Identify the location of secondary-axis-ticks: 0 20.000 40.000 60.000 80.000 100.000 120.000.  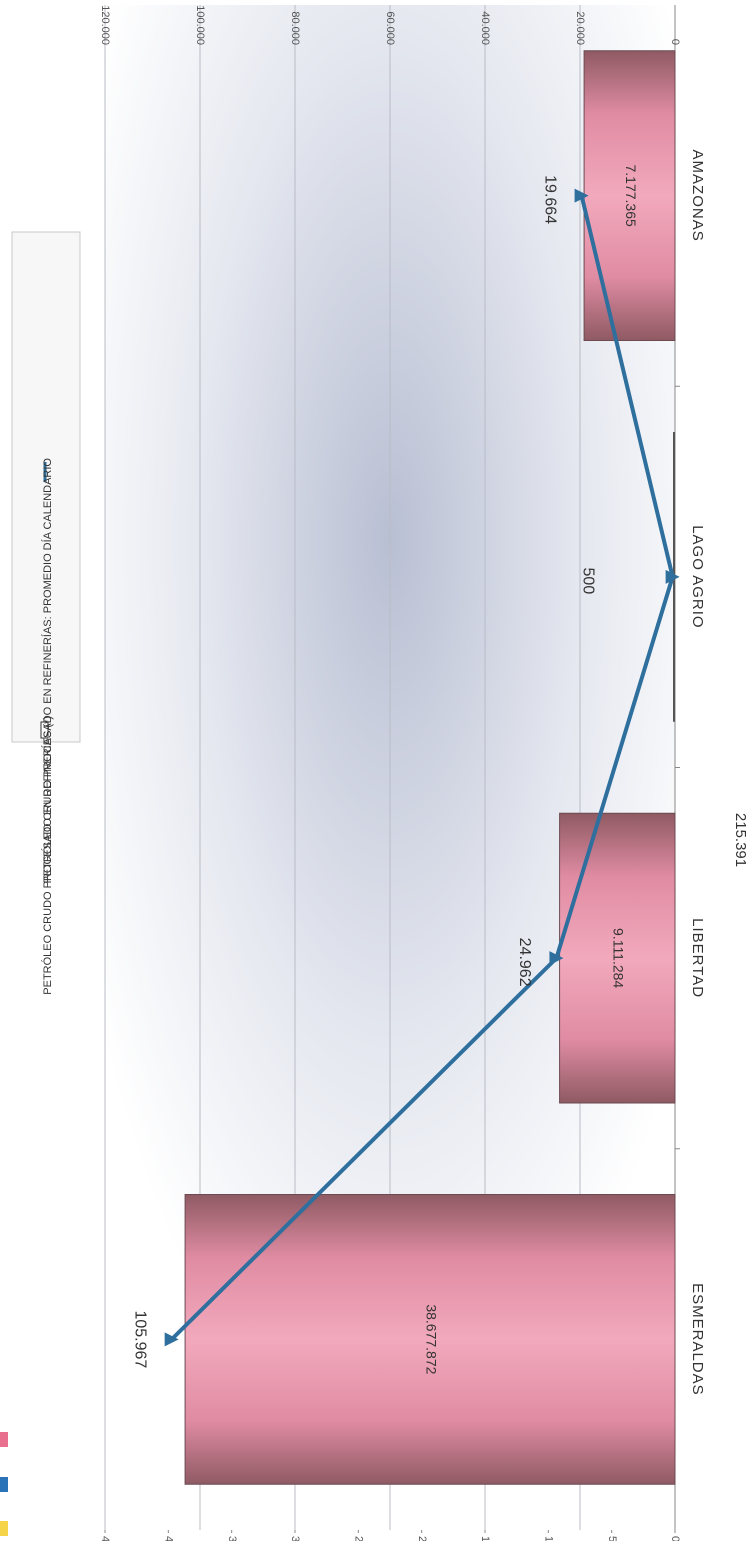
(390, 25).